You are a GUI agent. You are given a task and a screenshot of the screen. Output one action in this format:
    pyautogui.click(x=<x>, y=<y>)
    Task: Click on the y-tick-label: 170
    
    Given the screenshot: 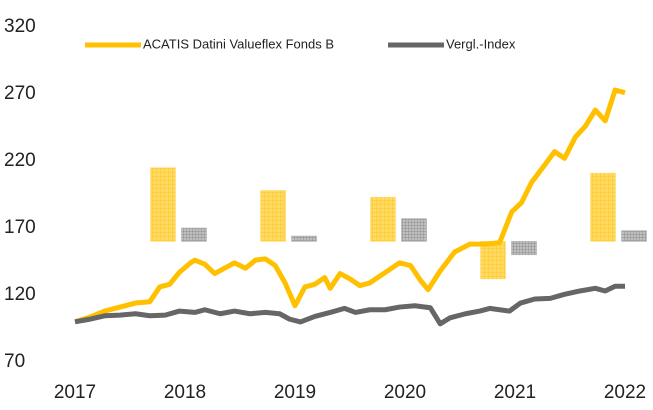 What is the action you would take?
    pyautogui.click(x=20, y=227)
    